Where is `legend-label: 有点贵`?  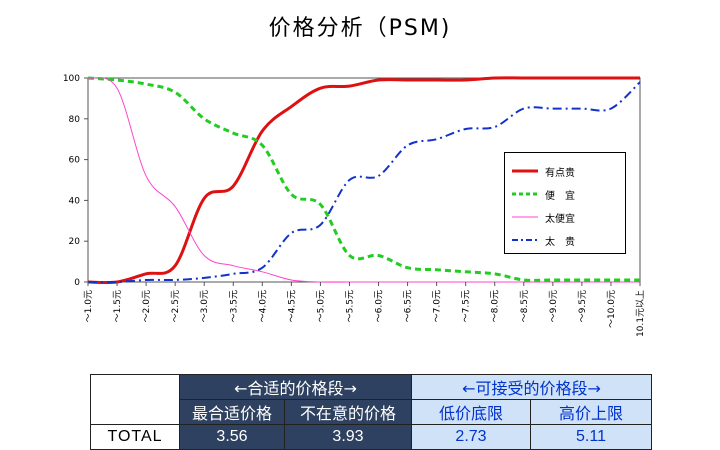 legend-label: 有点贵 is located at coordinates (560, 173).